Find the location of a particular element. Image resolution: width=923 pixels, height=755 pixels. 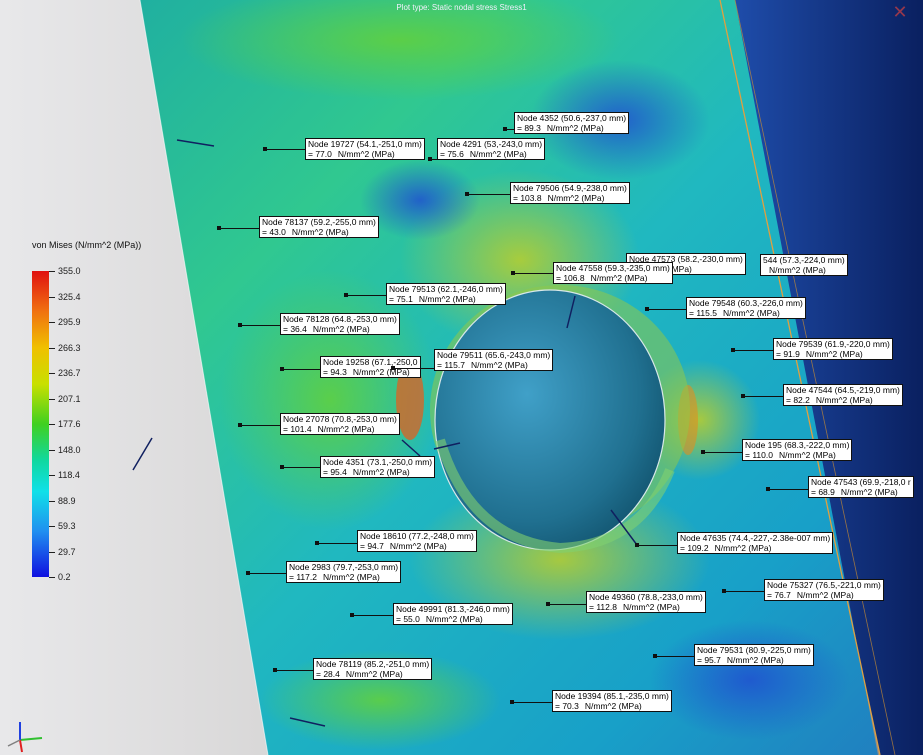

legend-label: 355.0 is located at coordinates (69, 271).